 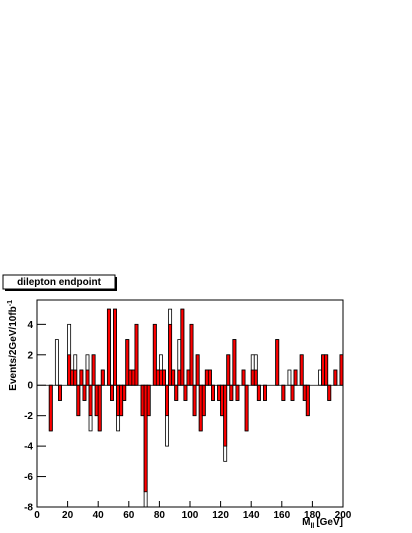 What do you see at coordinates (28, 447) in the screenshot?
I see `y-tick-label: -4` at bounding box center [28, 447].